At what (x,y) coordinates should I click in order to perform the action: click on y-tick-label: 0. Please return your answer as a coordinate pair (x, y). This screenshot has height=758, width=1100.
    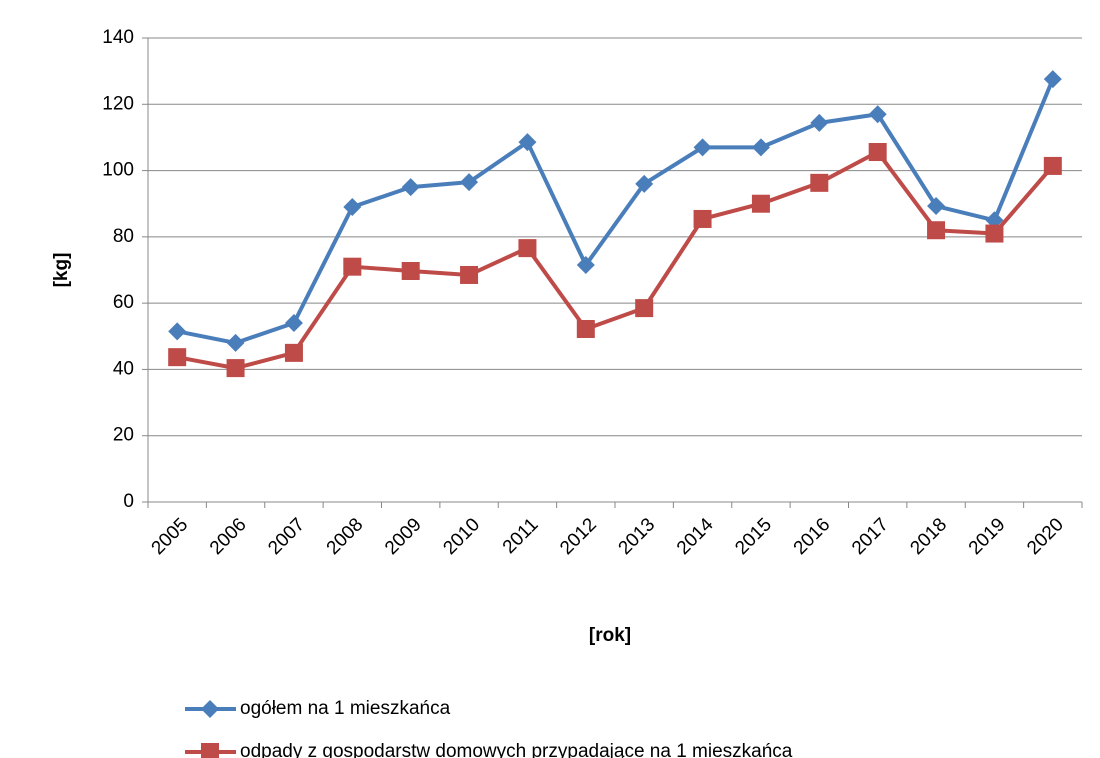
    Looking at the image, I should click on (128, 501).